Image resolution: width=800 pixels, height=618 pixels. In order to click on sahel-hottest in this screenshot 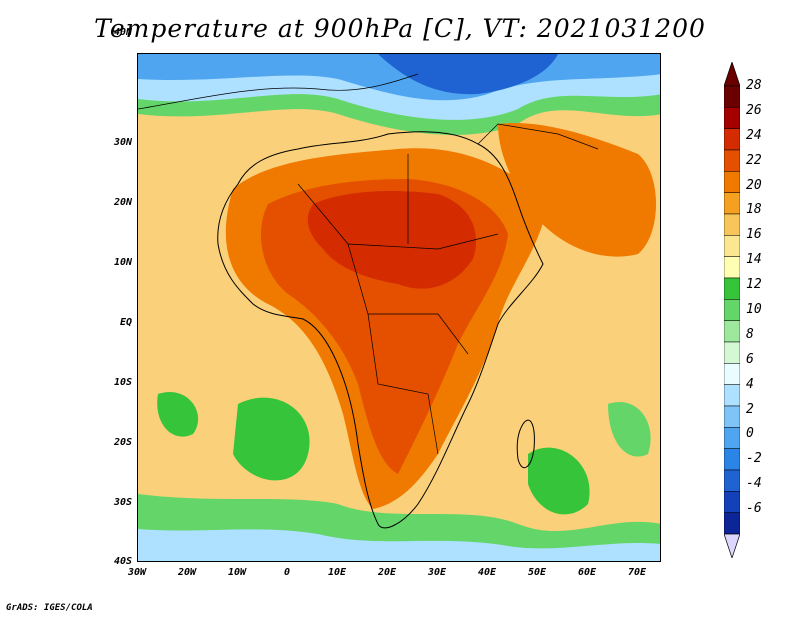, I will do `click(392, 240)`.